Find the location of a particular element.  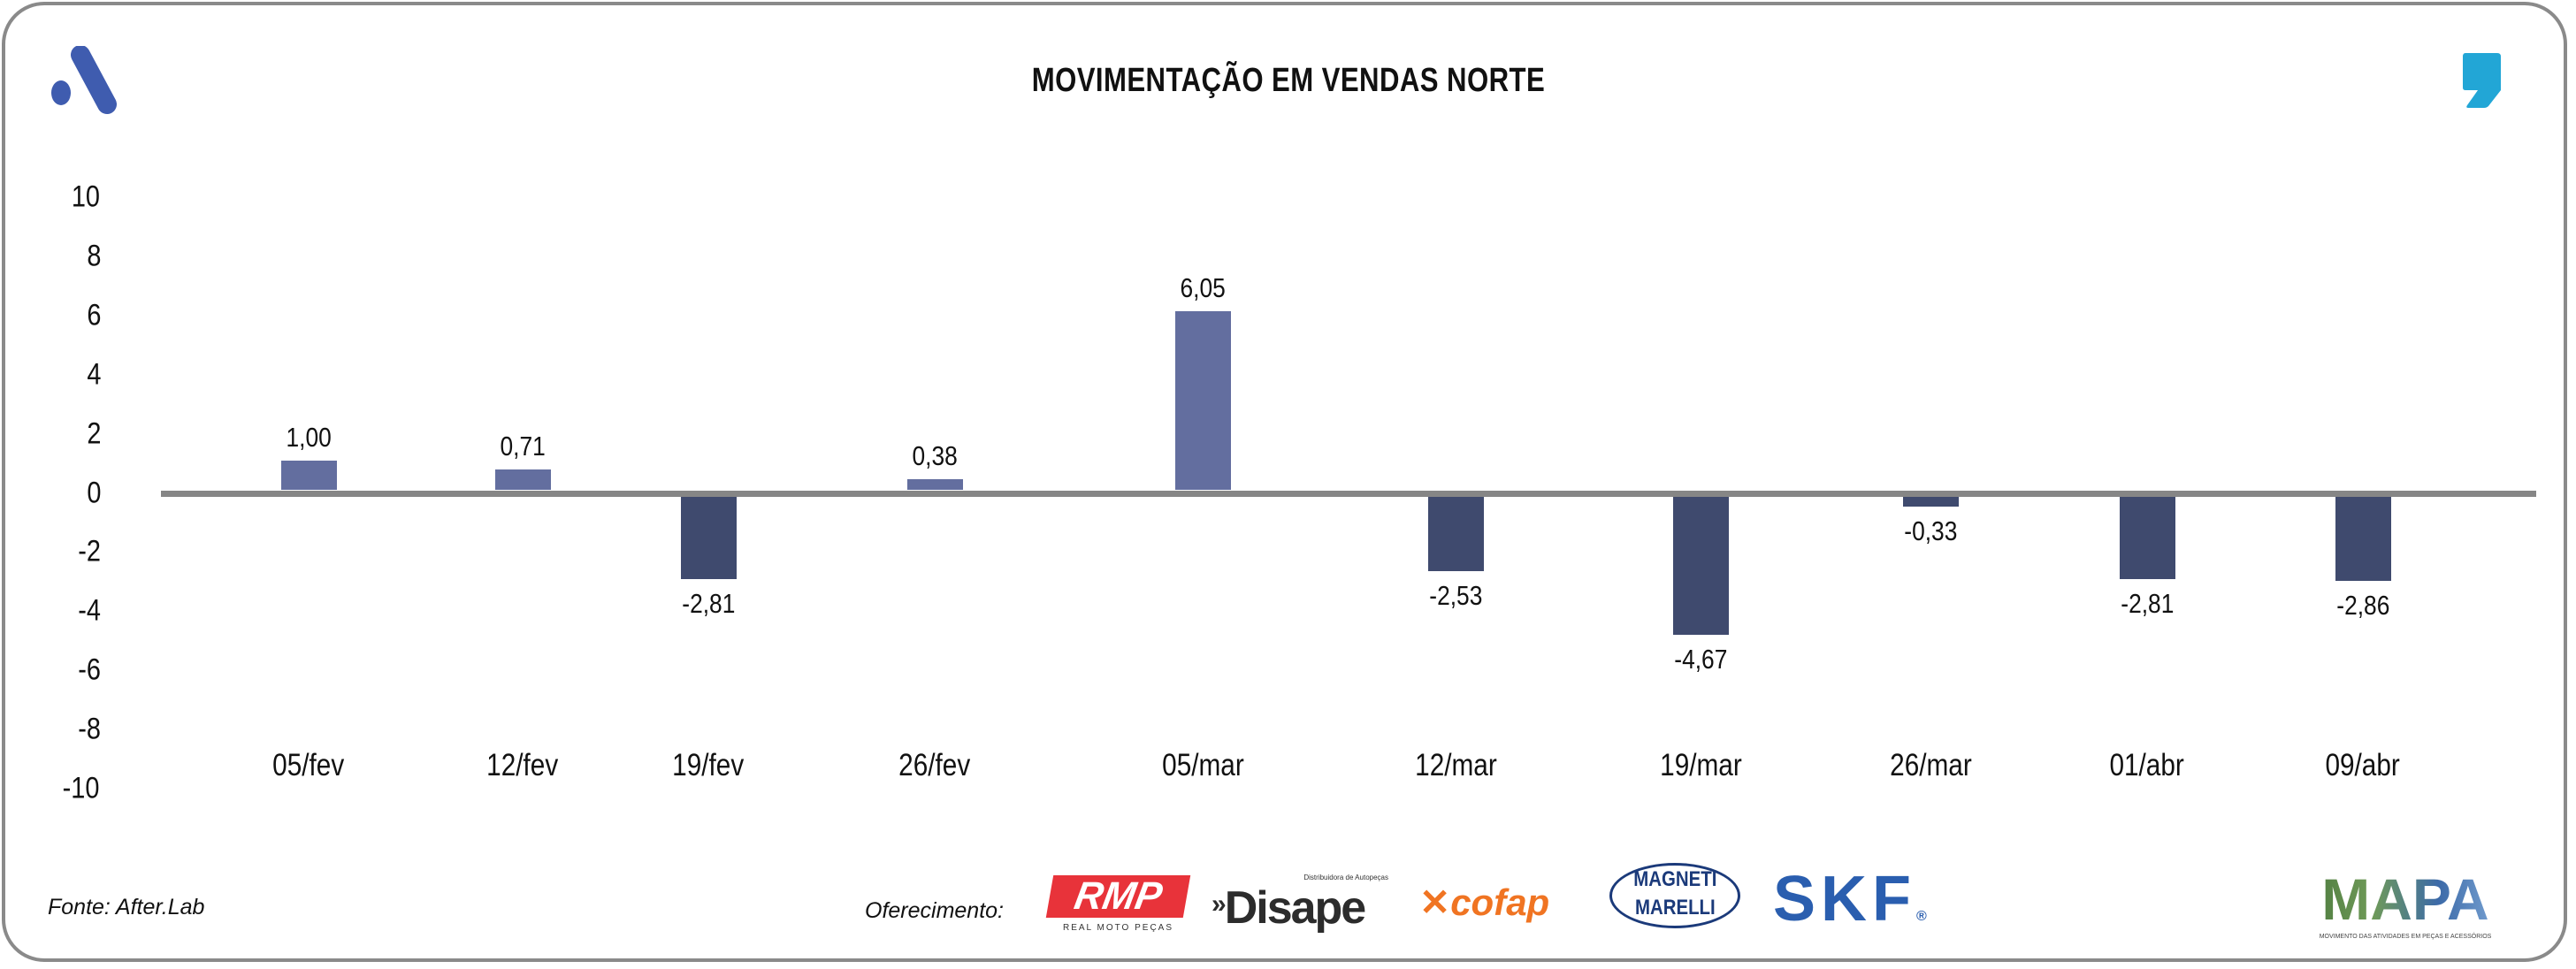

magneti-text: MAGNETI is located at coordinates (1674, 879).